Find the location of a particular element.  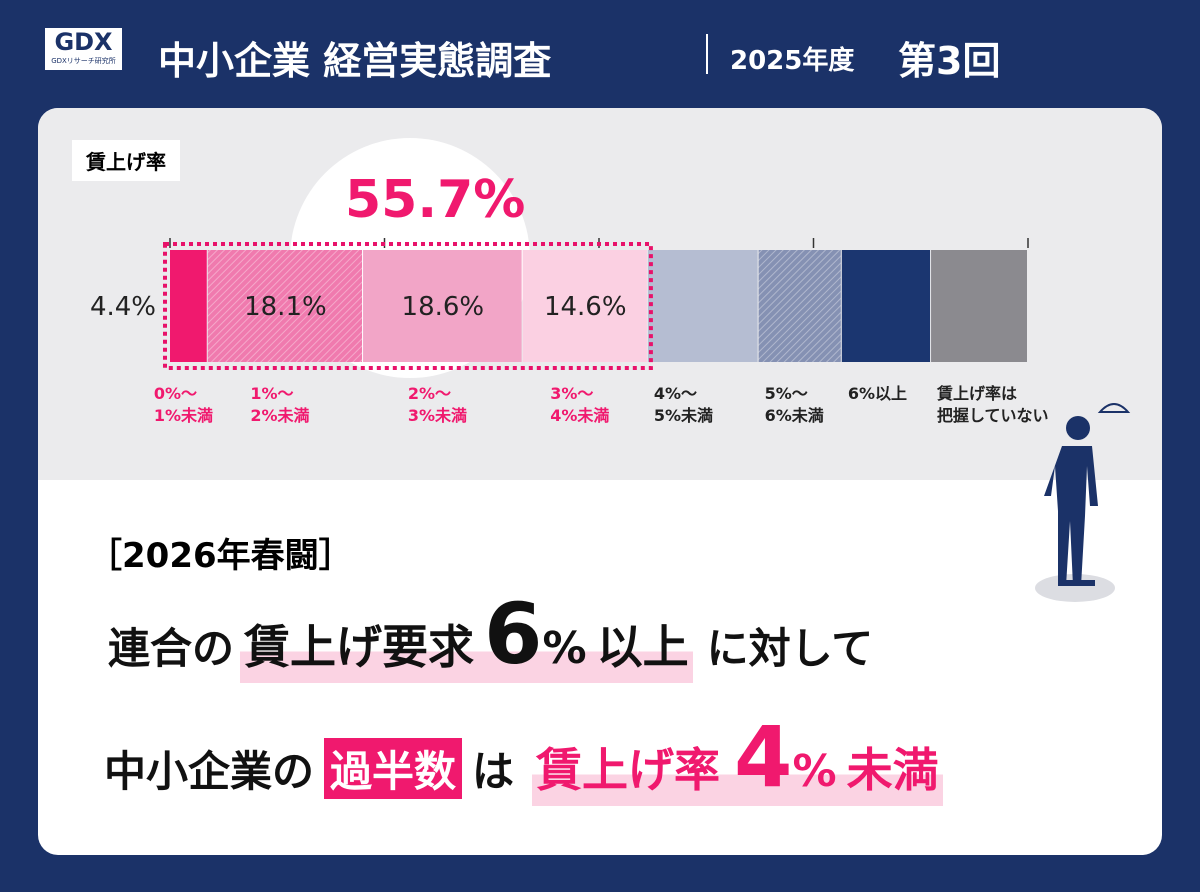

category-label: 1%〜 2%未満 is located at coordinates (280, 404).